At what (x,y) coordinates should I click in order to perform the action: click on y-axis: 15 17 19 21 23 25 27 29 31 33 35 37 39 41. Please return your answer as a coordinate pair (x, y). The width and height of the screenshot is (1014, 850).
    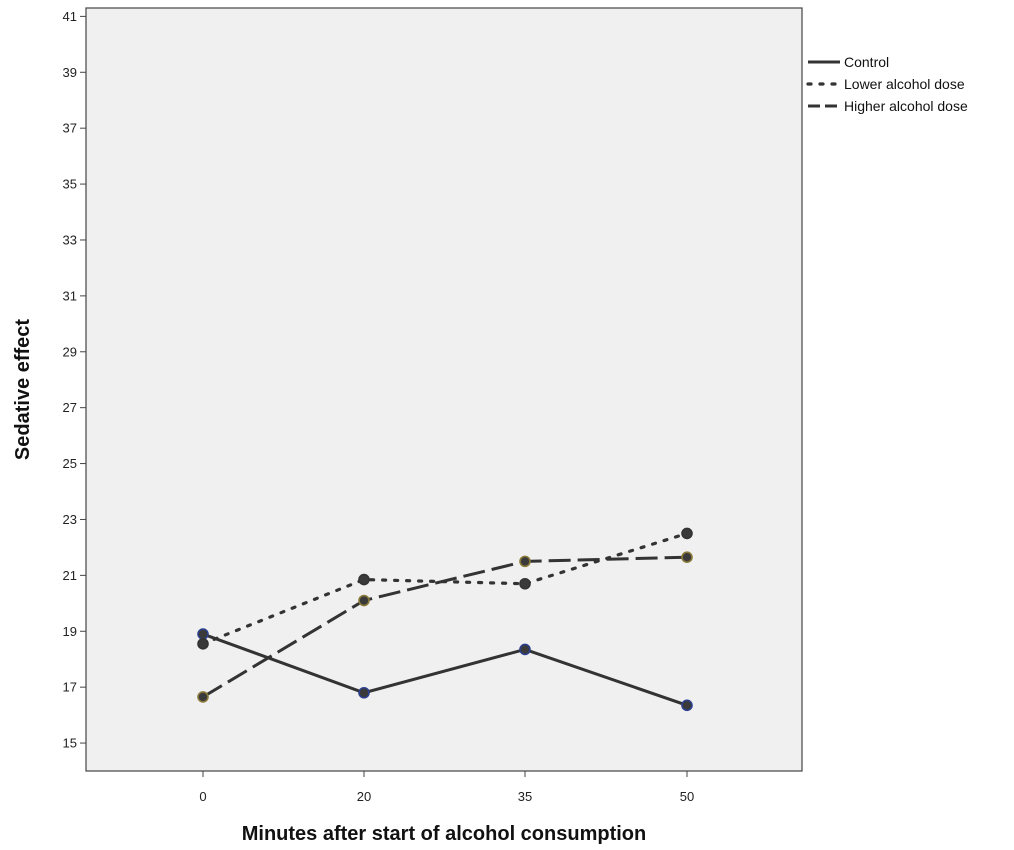
    Looking at the image, I should click on (74, 380).